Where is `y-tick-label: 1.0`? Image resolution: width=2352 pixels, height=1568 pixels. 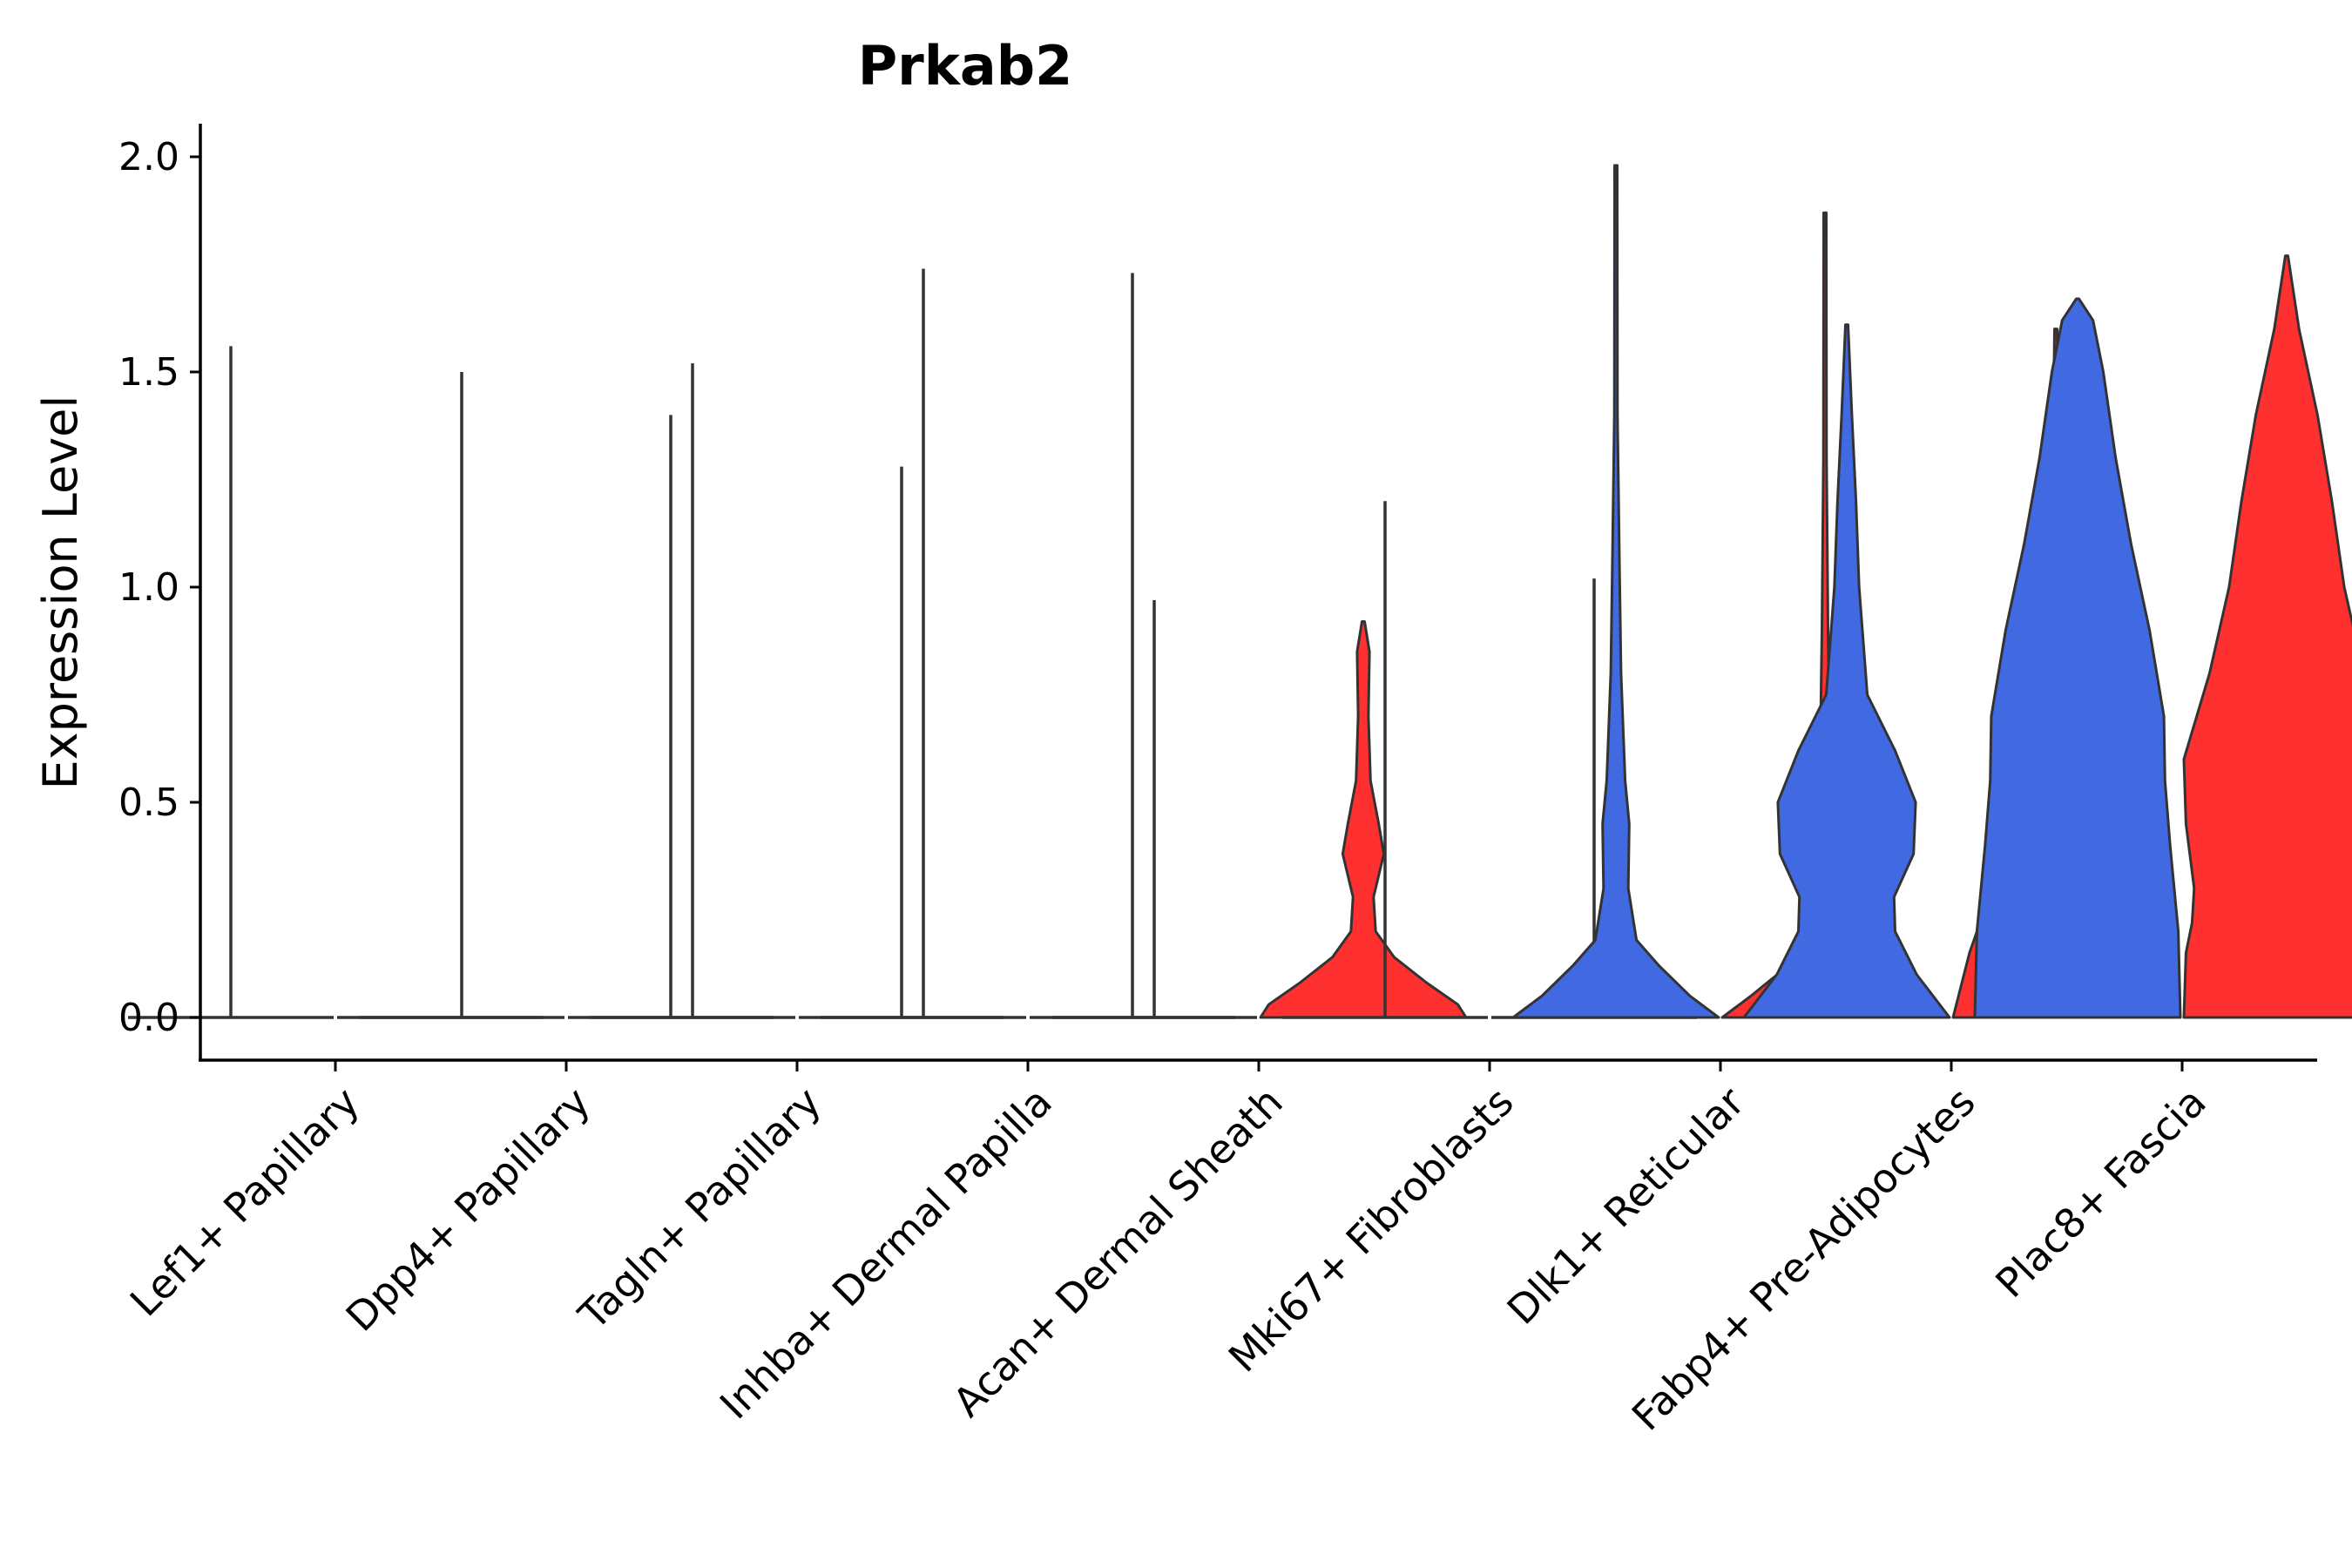 y-tick-label: 1.0 is located at coordinates (148, 587).